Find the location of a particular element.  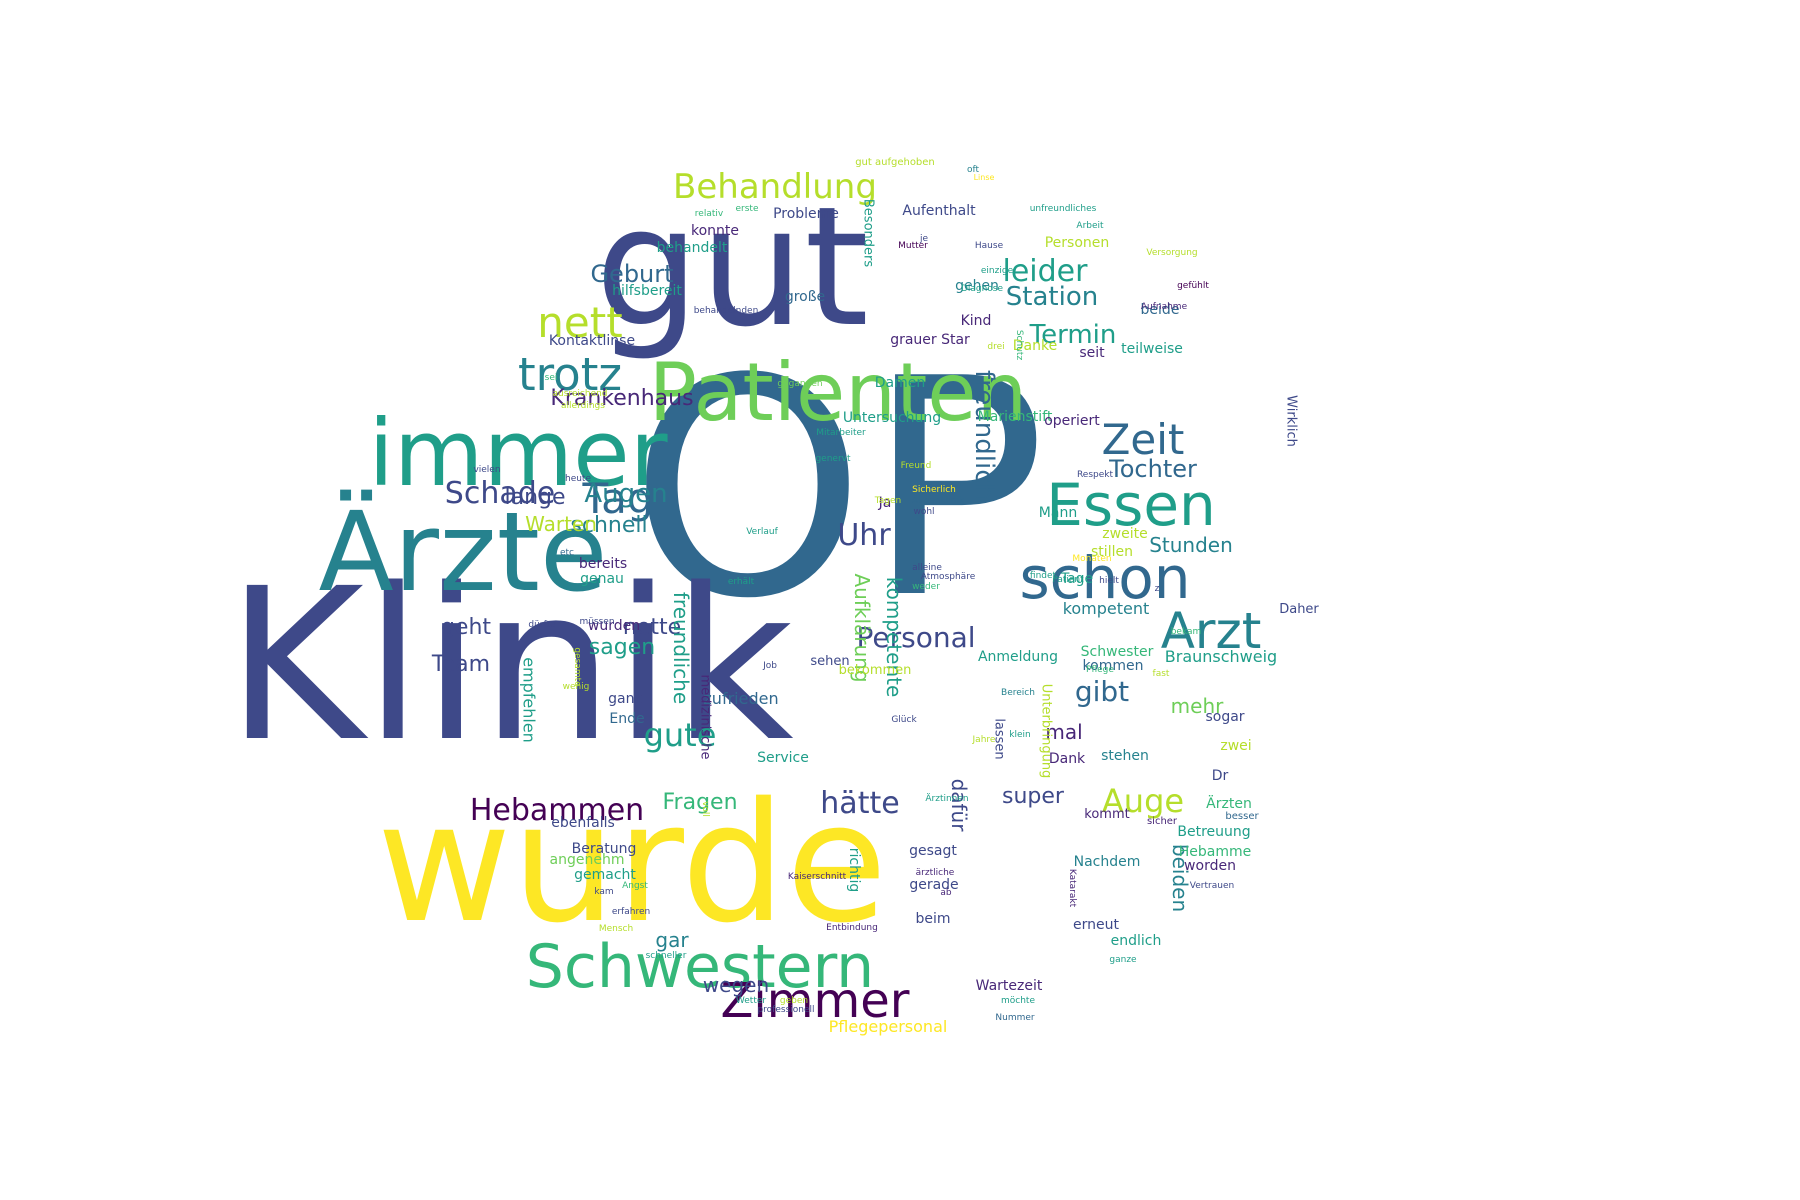

word: hätte is located at coordinates (859, 803).